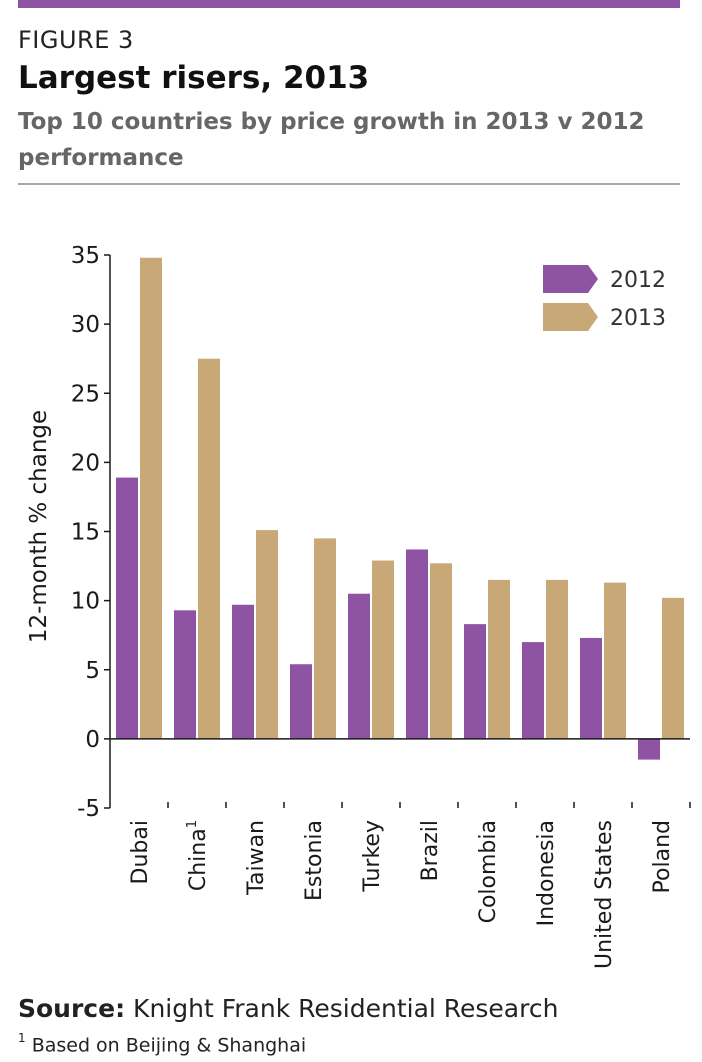  I want to click on bar-2012-estonia, so click(301, 701).